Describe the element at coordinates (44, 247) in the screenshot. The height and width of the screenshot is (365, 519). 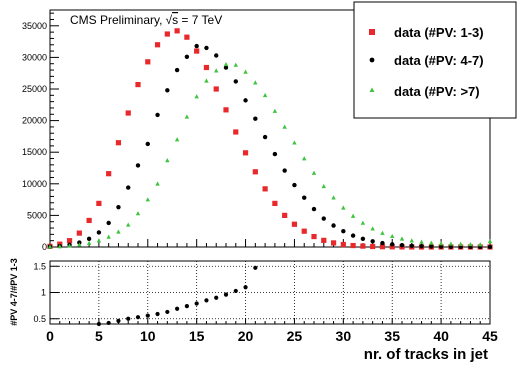
I see `y-tick-label: 0` at that location.